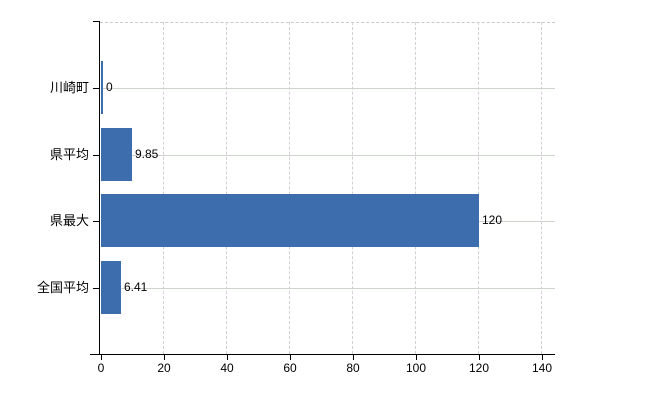 This screenshot has height=400, width=650. What do you see at coordinates (416, 368) in the screenshot?
I see `x-tick-label: 100` at bounding box center [416, 368].